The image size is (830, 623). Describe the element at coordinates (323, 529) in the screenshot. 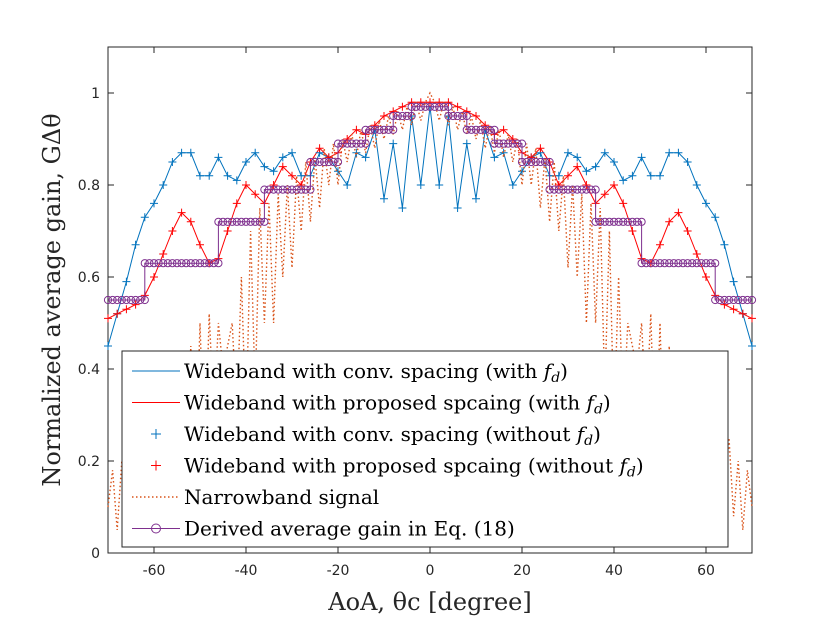

I see `legend-item: Derived average gain in Eq. (18)` at that location.